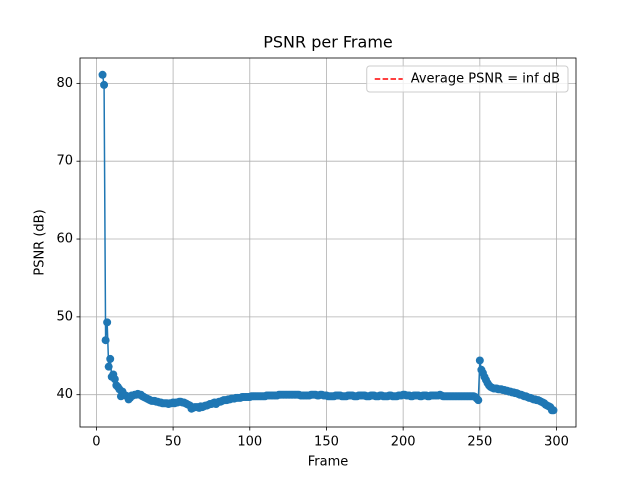  I want to click on x-axis-label: Frame, so click(328, 462).